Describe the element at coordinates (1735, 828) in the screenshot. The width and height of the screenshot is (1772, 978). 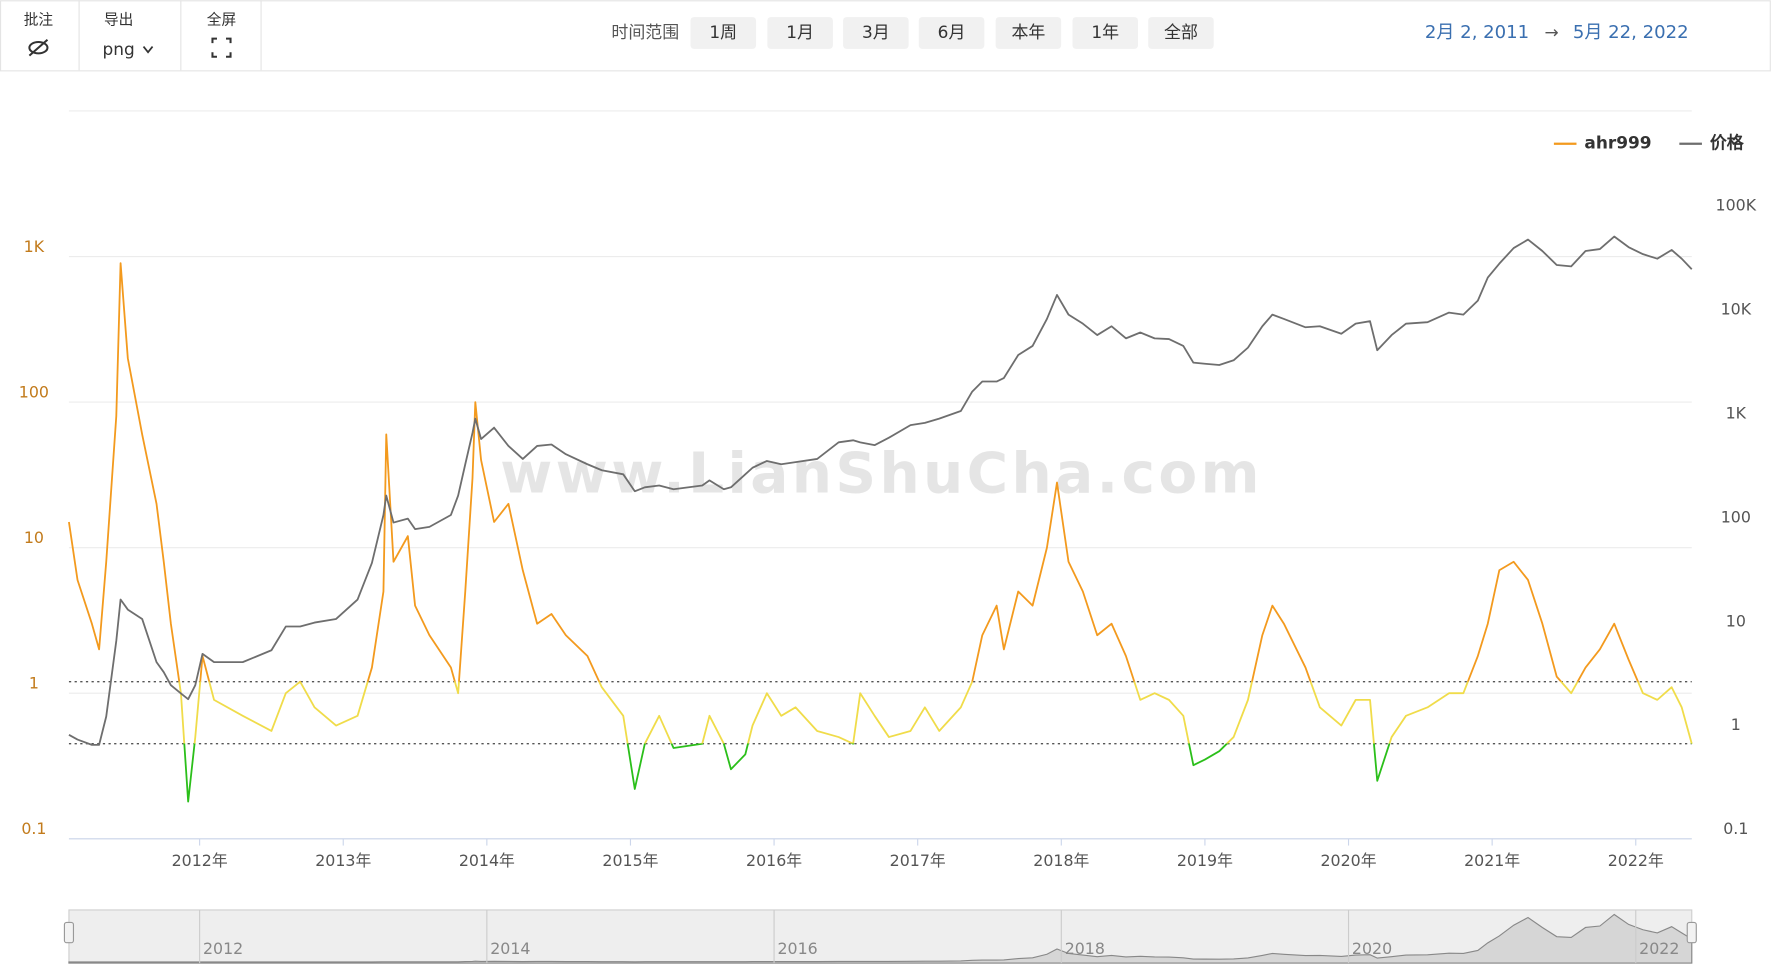
I see `y2-tick-label: 0.1` at that location.